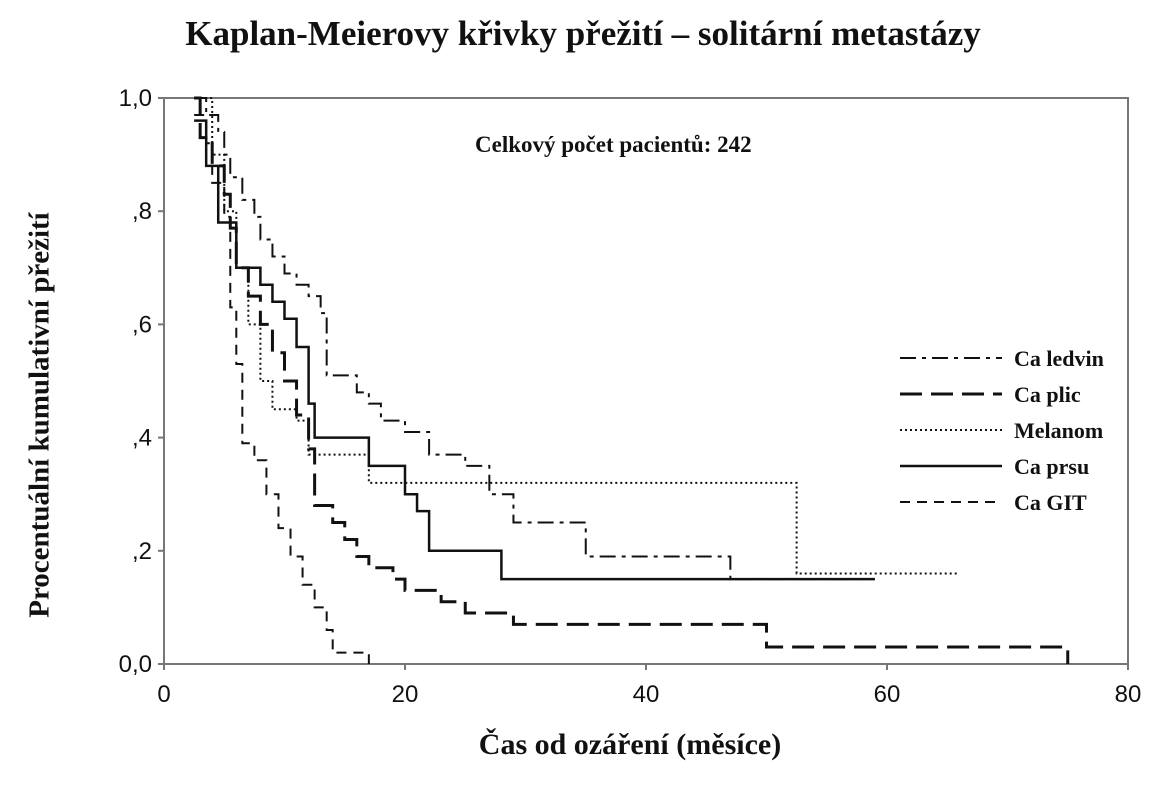  Describe the element at coordinates (142, 438) in the screenshot. I see `y-tick-label: ,4` at that location.